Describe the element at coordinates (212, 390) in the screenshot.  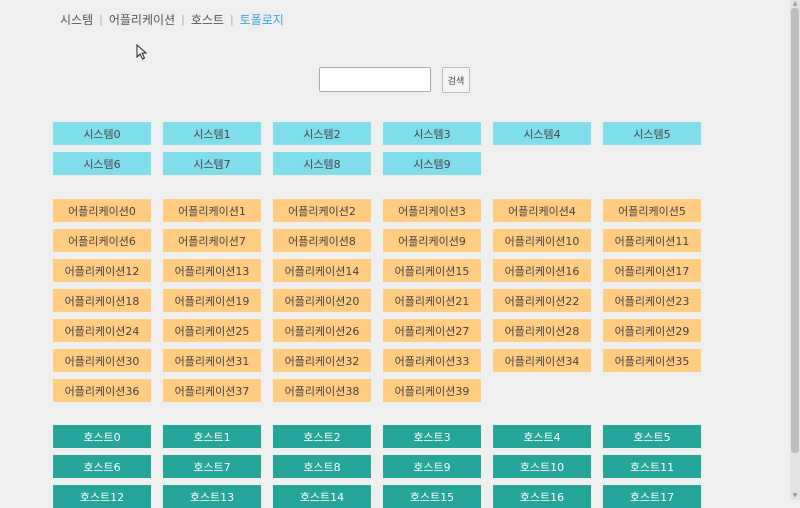
I see `application-node: 어플리케이션37` at that location.